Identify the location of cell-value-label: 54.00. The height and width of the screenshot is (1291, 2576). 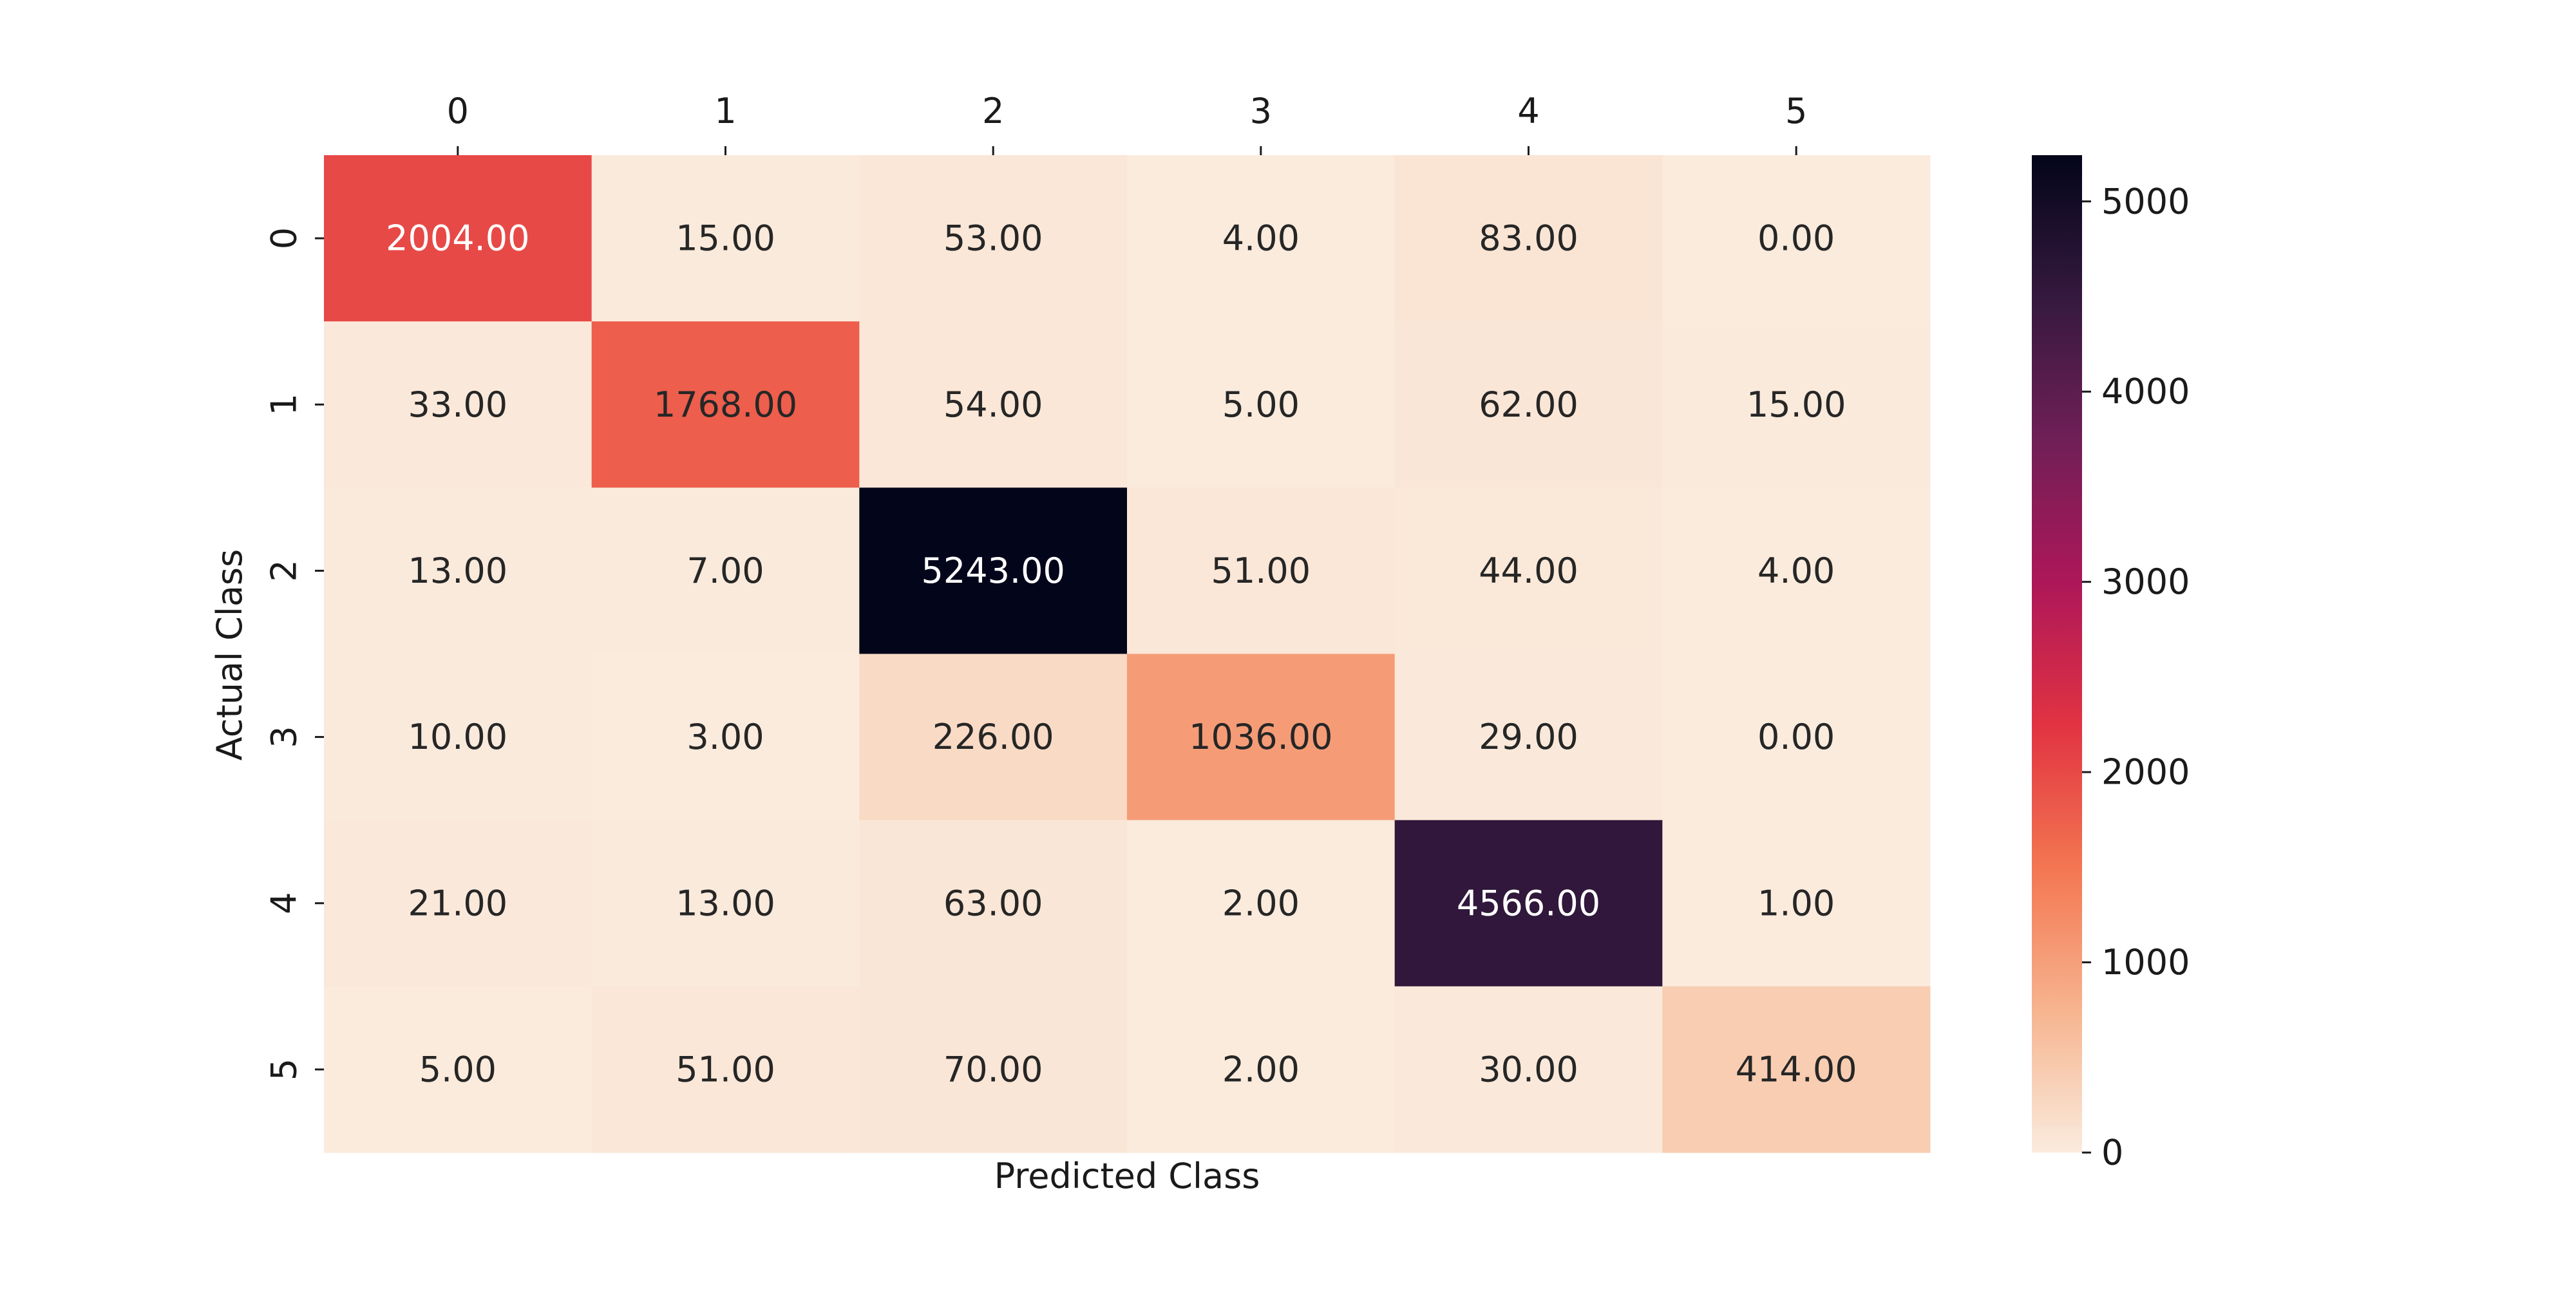
(993, 404).